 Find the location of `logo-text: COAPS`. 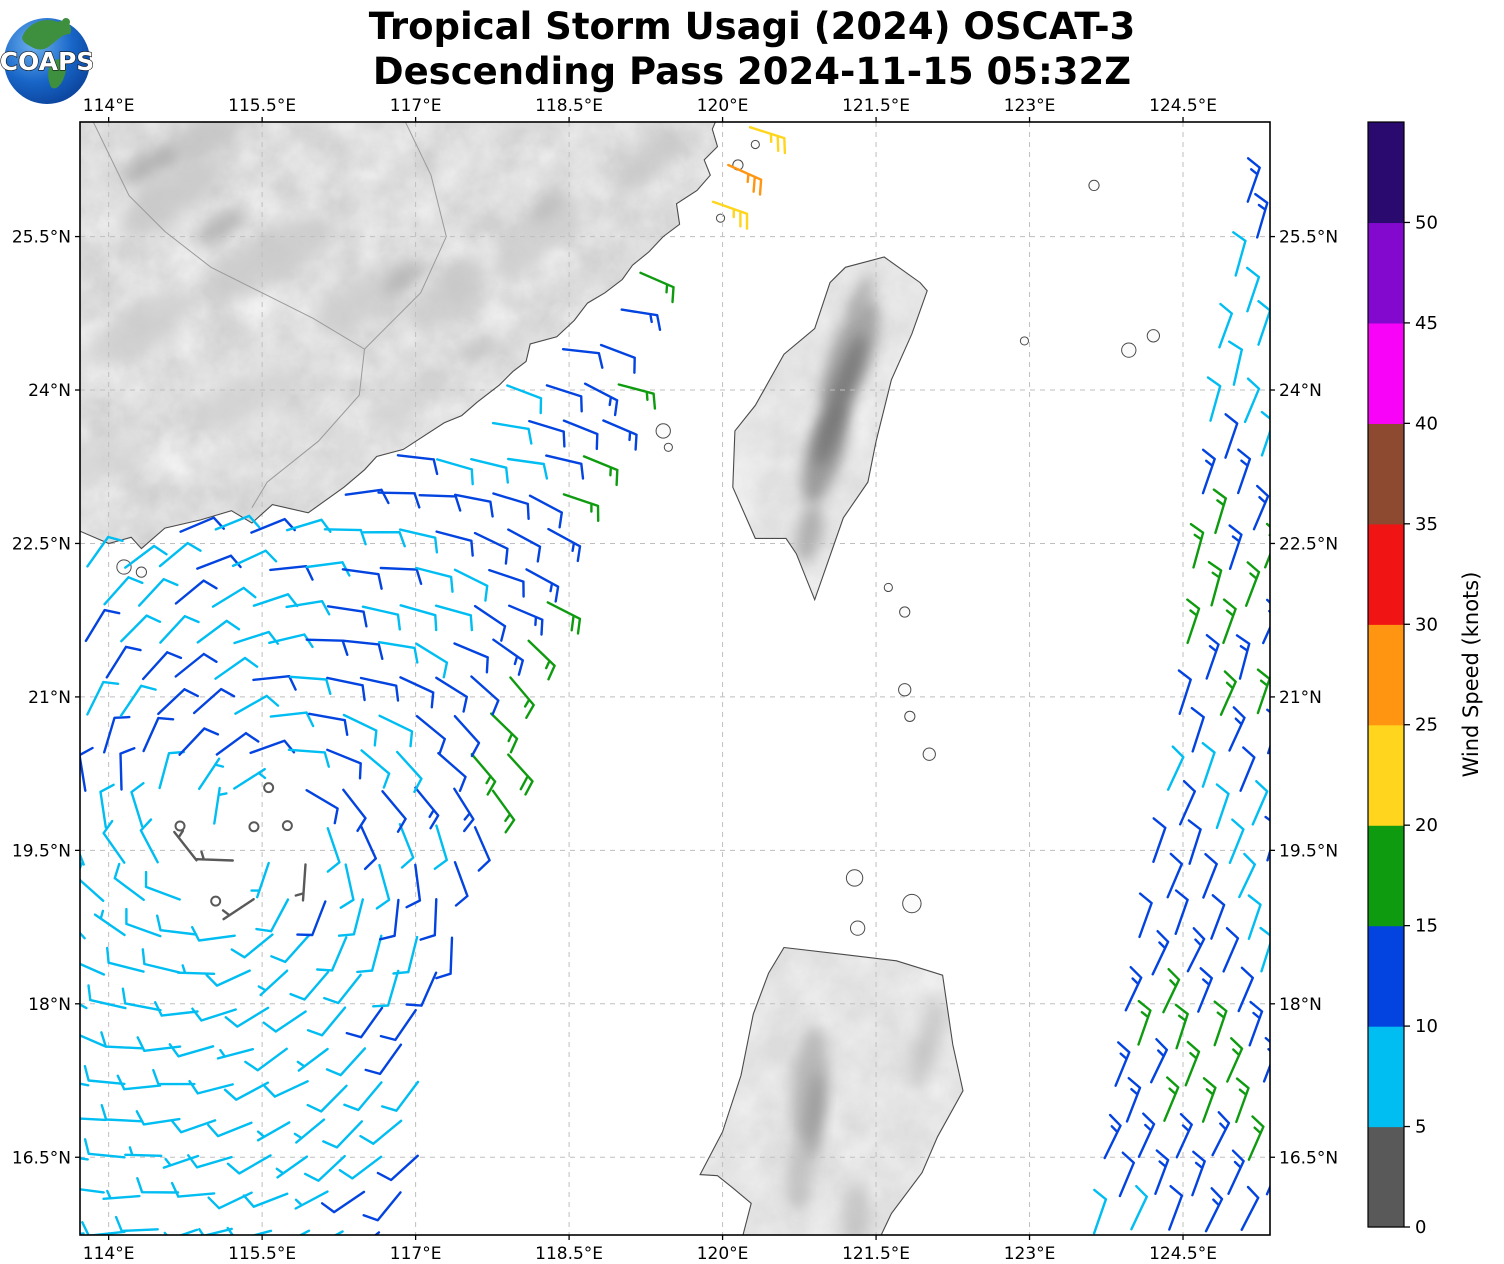

logo-text: COAPS is located at coordinates (47, 61).